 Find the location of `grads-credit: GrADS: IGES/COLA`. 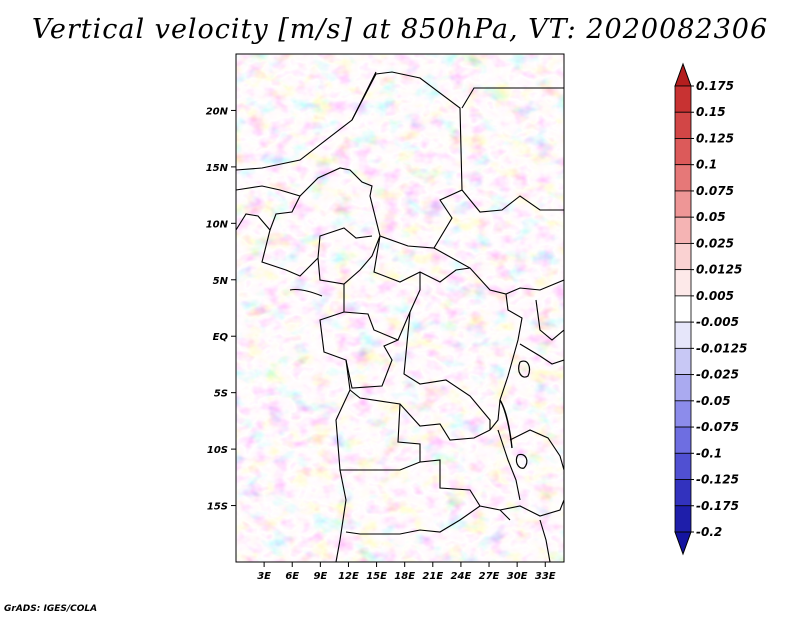

grads-credit: GrADS: IGES/COLA is located at coordinates (51, 609).